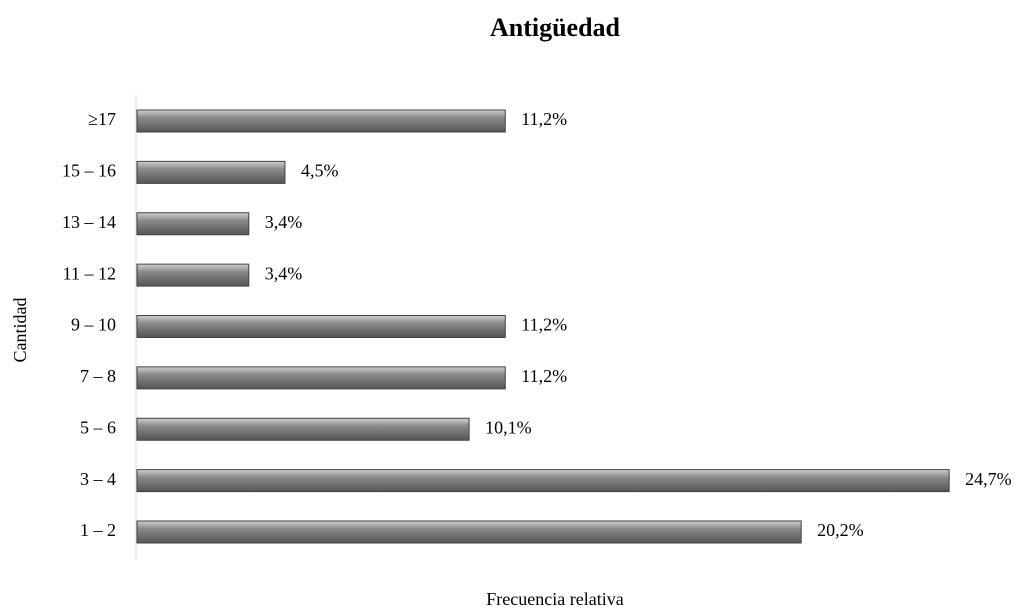 This screenshot has height=614, width=1031. What do you see at coordinates (988, 479) in the screenshot?
I see `value-label: 24,7%` at bounding box center [988, 479].